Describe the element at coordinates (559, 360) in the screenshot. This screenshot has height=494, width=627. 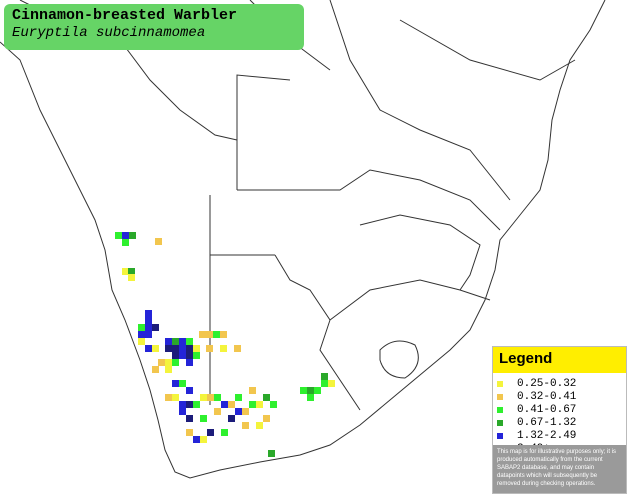
I see `legend-title: Legend` at that location.